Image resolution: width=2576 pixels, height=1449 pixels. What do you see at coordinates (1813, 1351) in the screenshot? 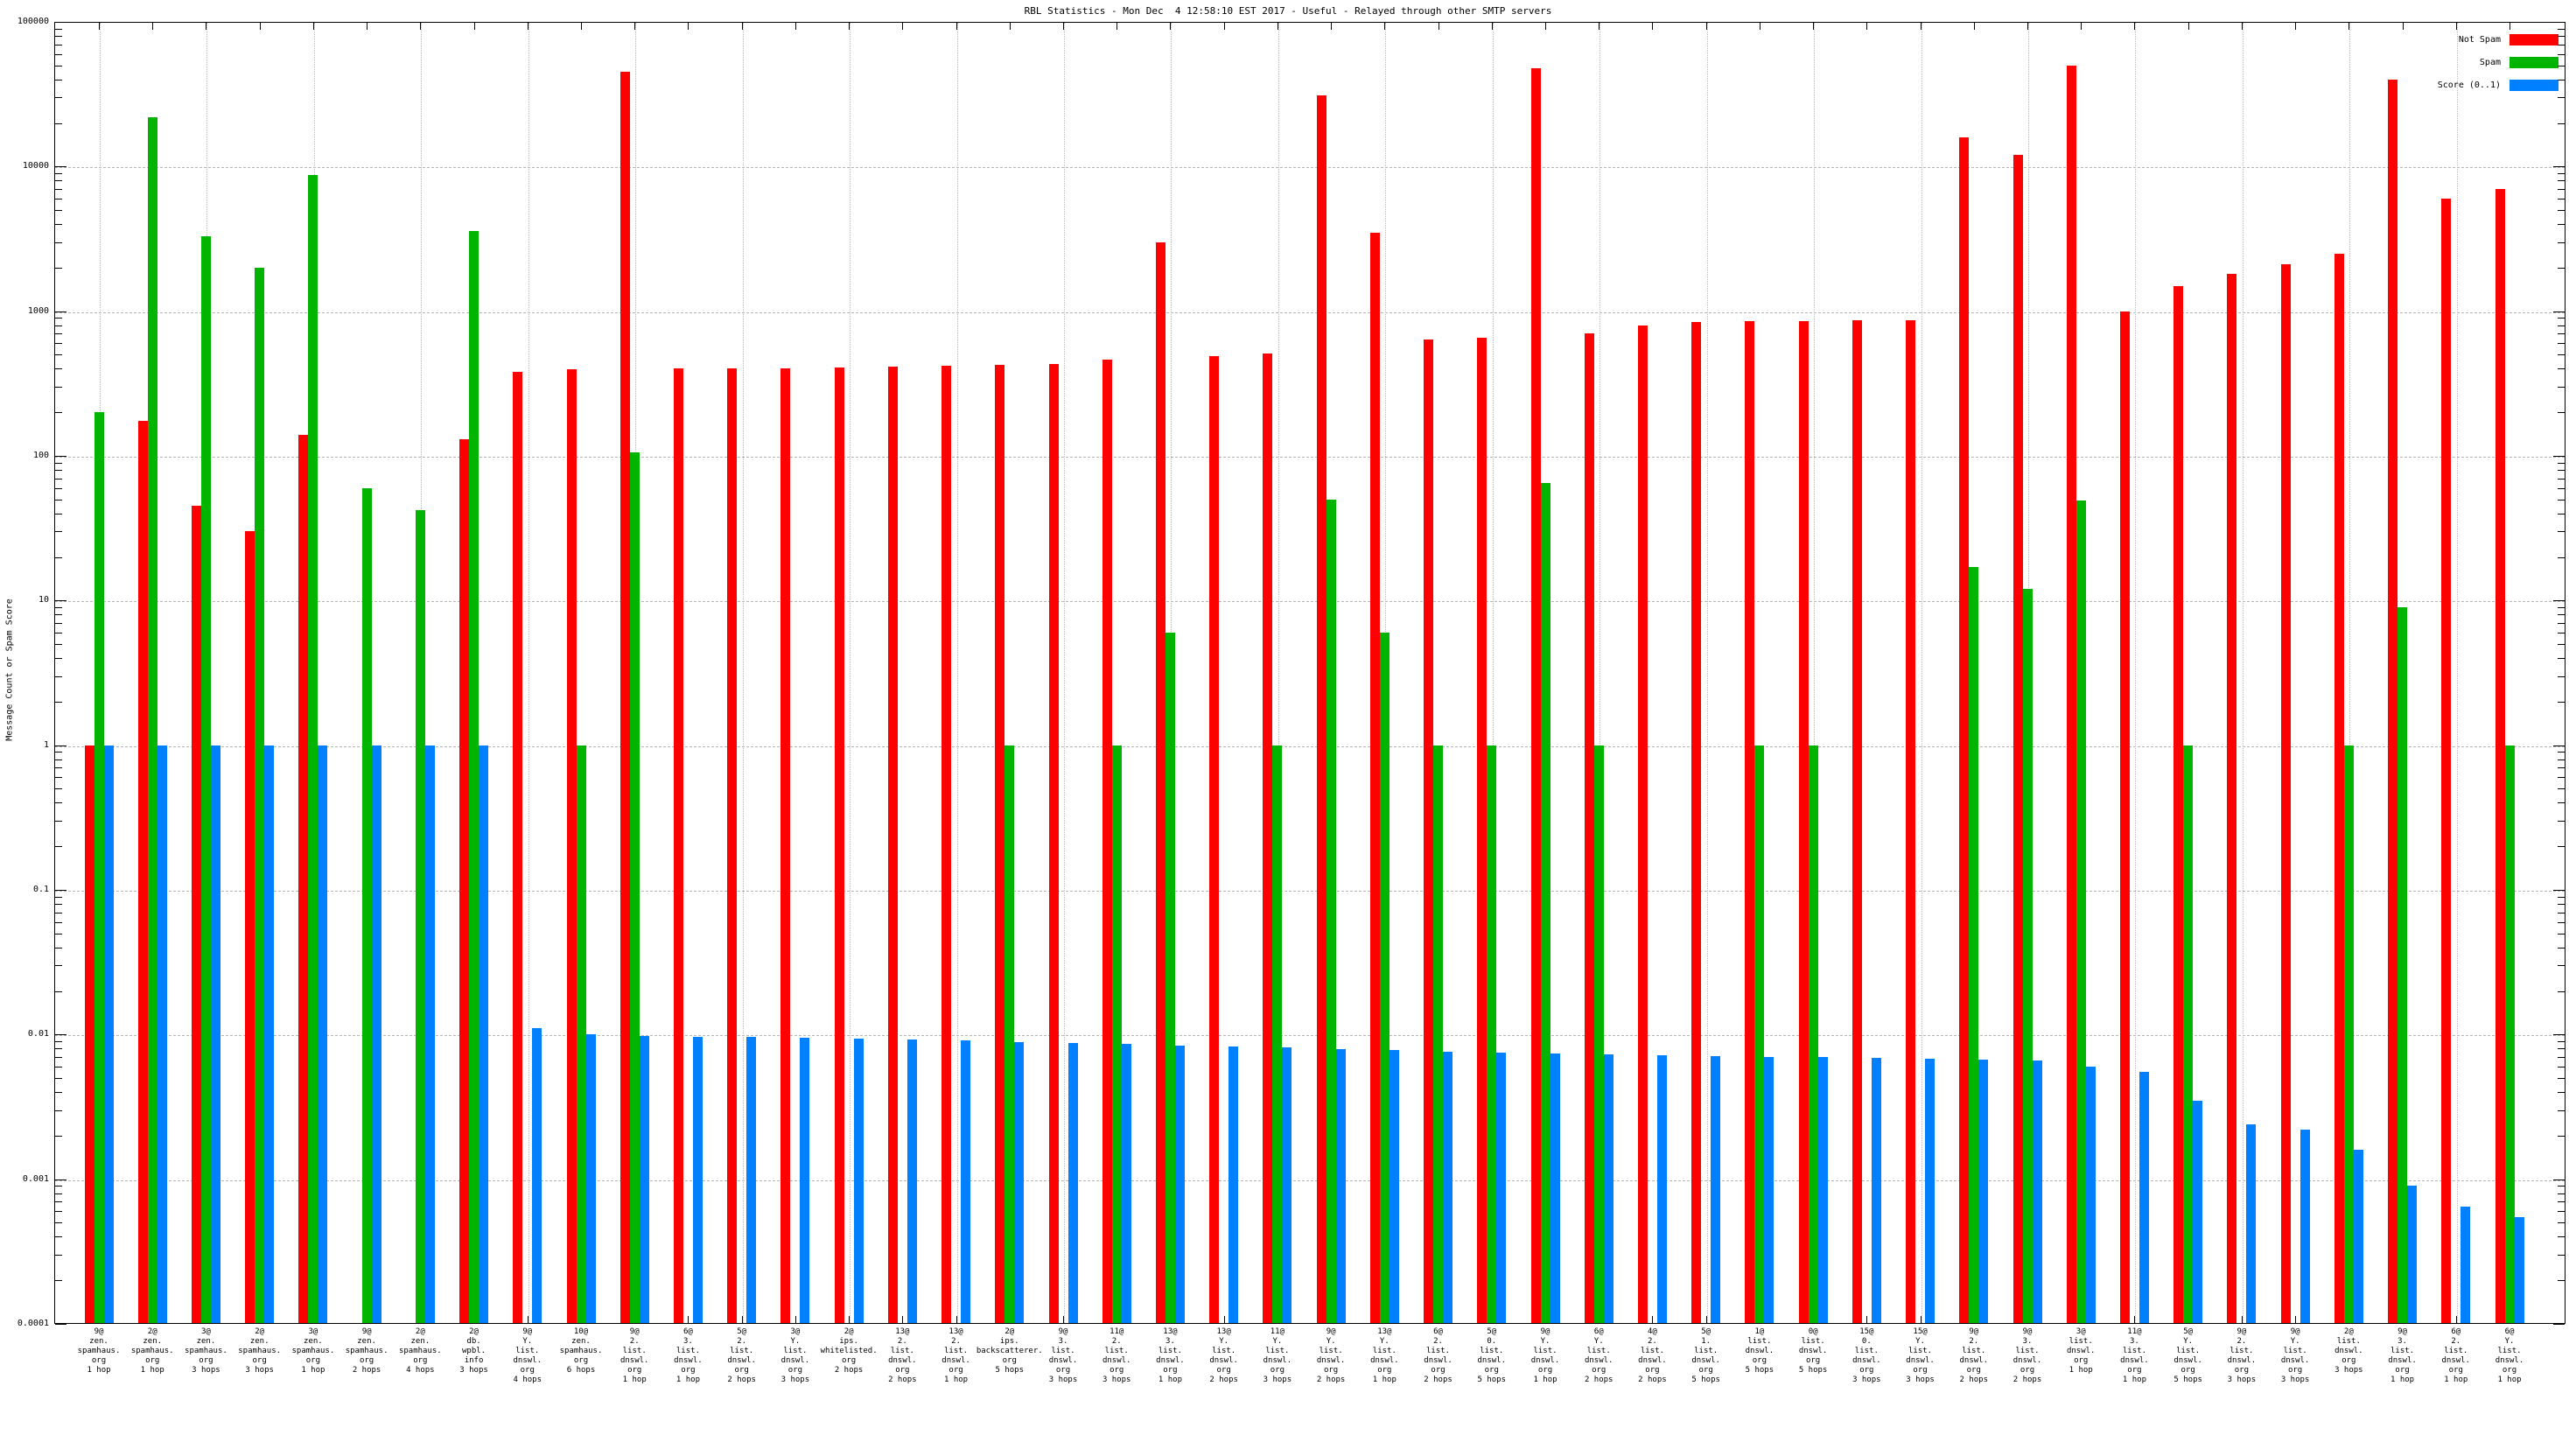
I see `x-category-label: 0@ list. dnswl. org 5 hops` at bounding box center [1813, 1351].